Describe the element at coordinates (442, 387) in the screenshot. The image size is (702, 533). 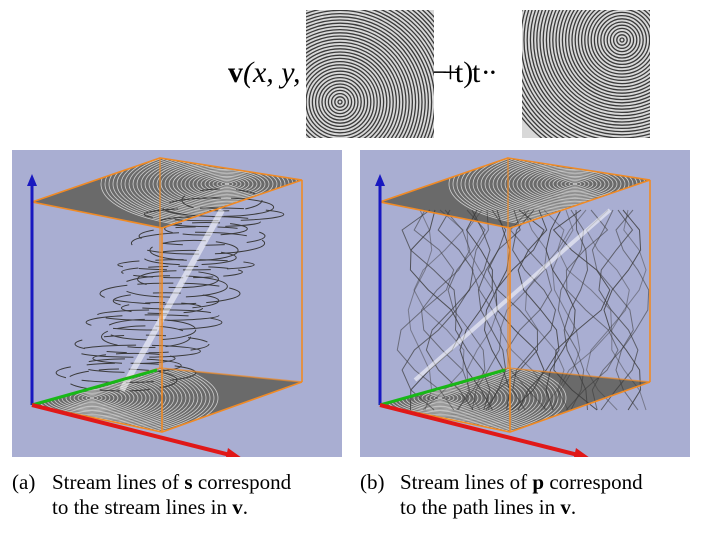
I see `panel-b-y-axis` at that location.